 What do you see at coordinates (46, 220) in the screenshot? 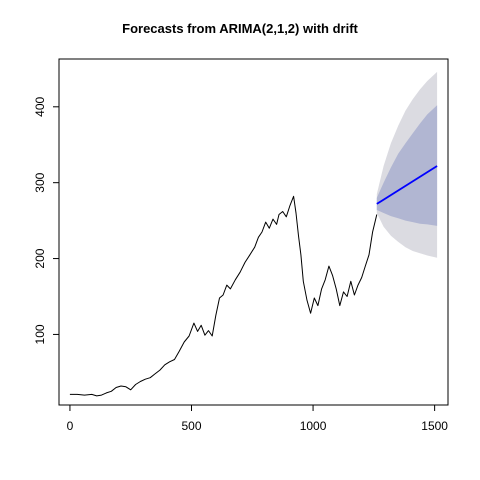
I see `y-axis: 100 200 300 400` at bounding box center [46, 220].